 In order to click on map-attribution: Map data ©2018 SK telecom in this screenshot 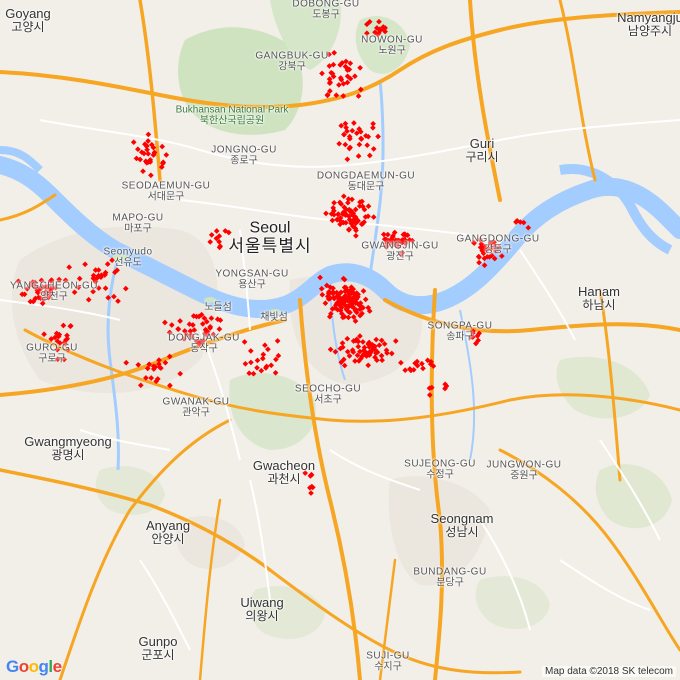, I will do `click(609, 671)`.